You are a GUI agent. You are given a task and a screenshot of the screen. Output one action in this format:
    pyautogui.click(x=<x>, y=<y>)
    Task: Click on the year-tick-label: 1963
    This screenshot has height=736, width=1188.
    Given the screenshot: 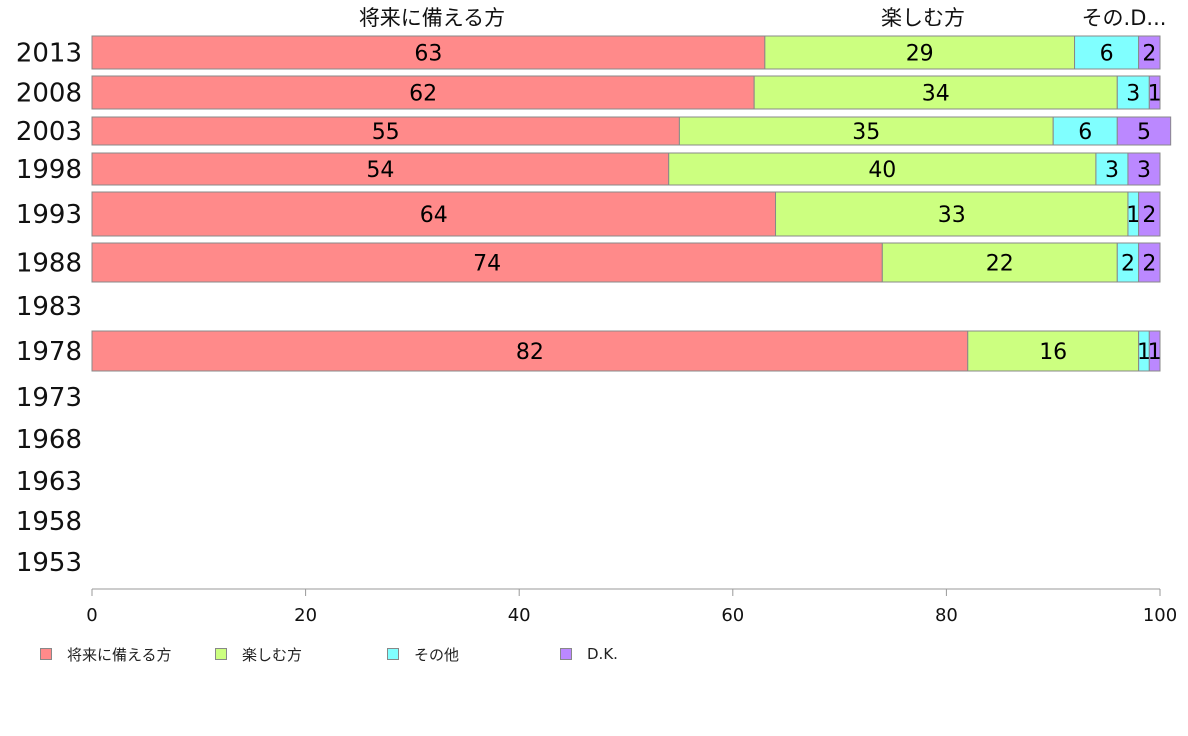 What is the action you would take?
    pyautogui.click(x=49, y=482)
    